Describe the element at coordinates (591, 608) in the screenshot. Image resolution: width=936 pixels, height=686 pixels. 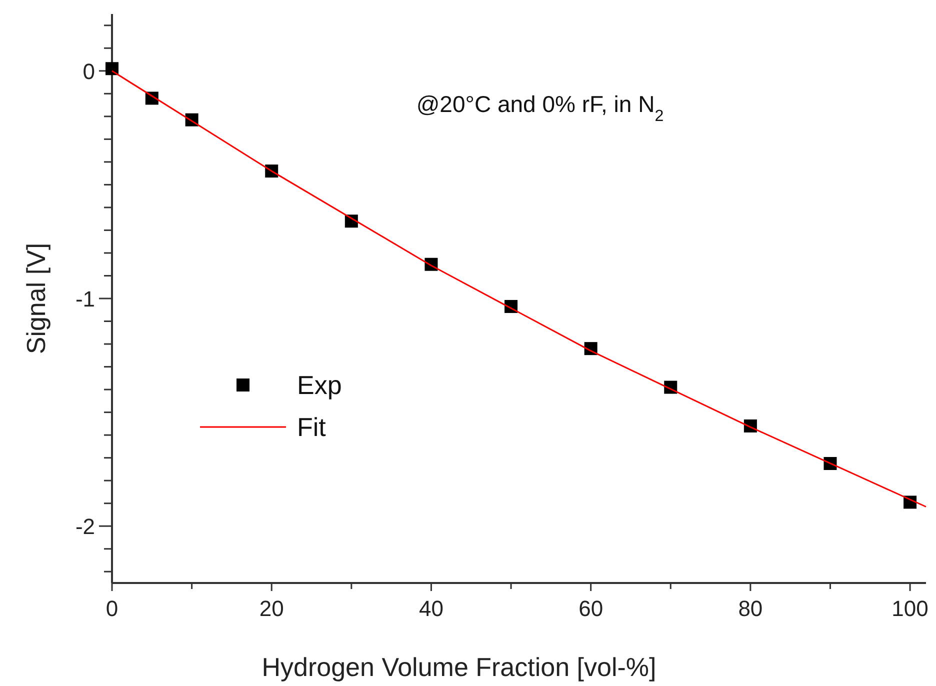
I see `x-tick-label: 60` at that location.